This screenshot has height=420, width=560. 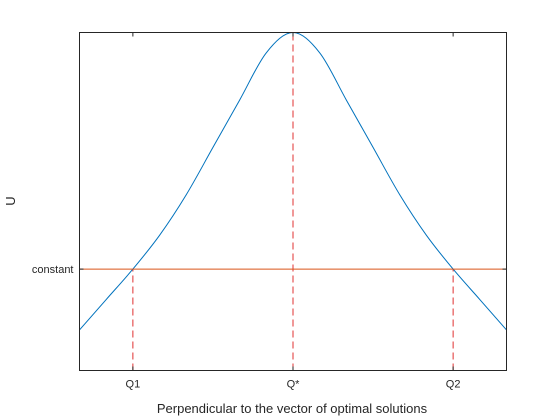 What do you see at coordinates (453, 385) in the screenshot?
I see `x-tick-label-2: Q2` at bounding box center [453, 385].